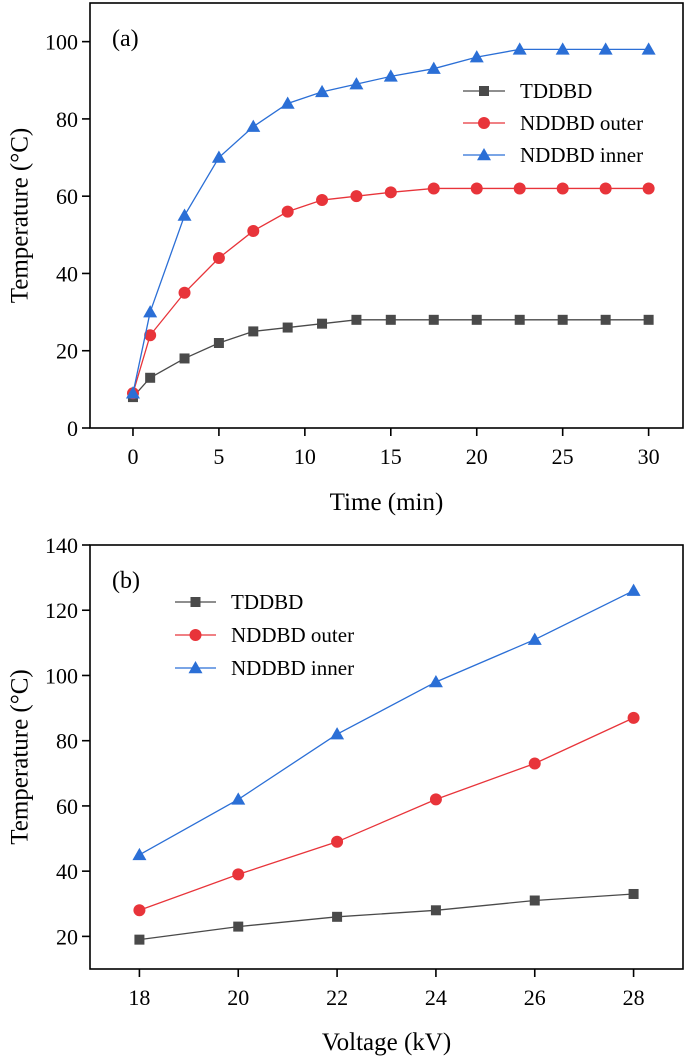 Image resolution: width=700 pixels, height=1059 pixels. Describe the element at coordinates (125, 39) in the screenshot. I see `panel-label: (a)` at that location.